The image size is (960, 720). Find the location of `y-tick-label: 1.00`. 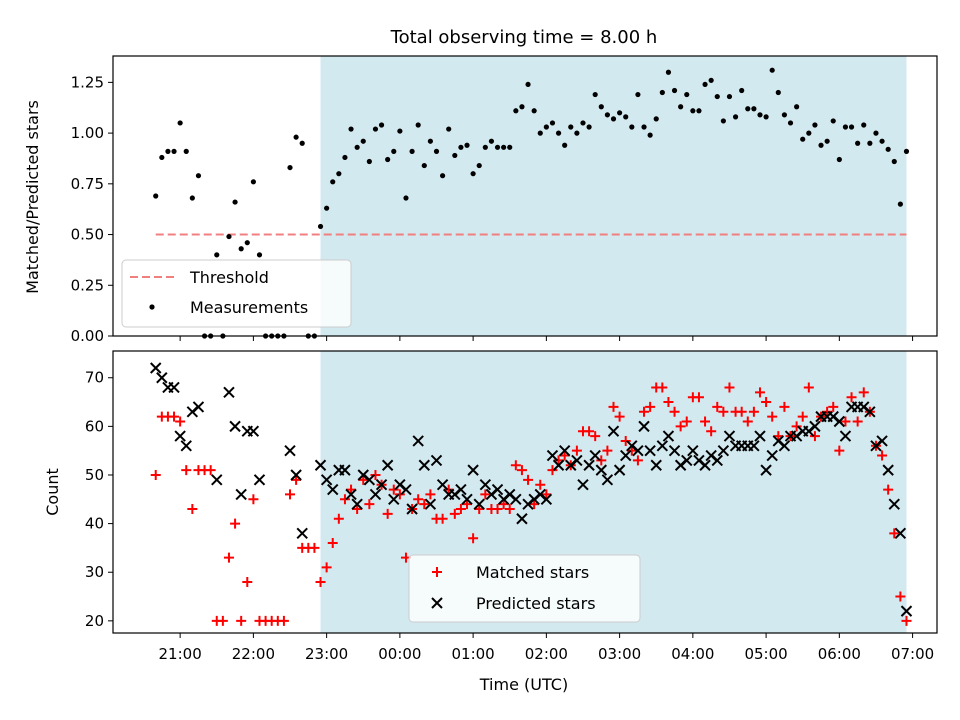

y-tick-label: 1.00 is located at coordinates (87, 133).